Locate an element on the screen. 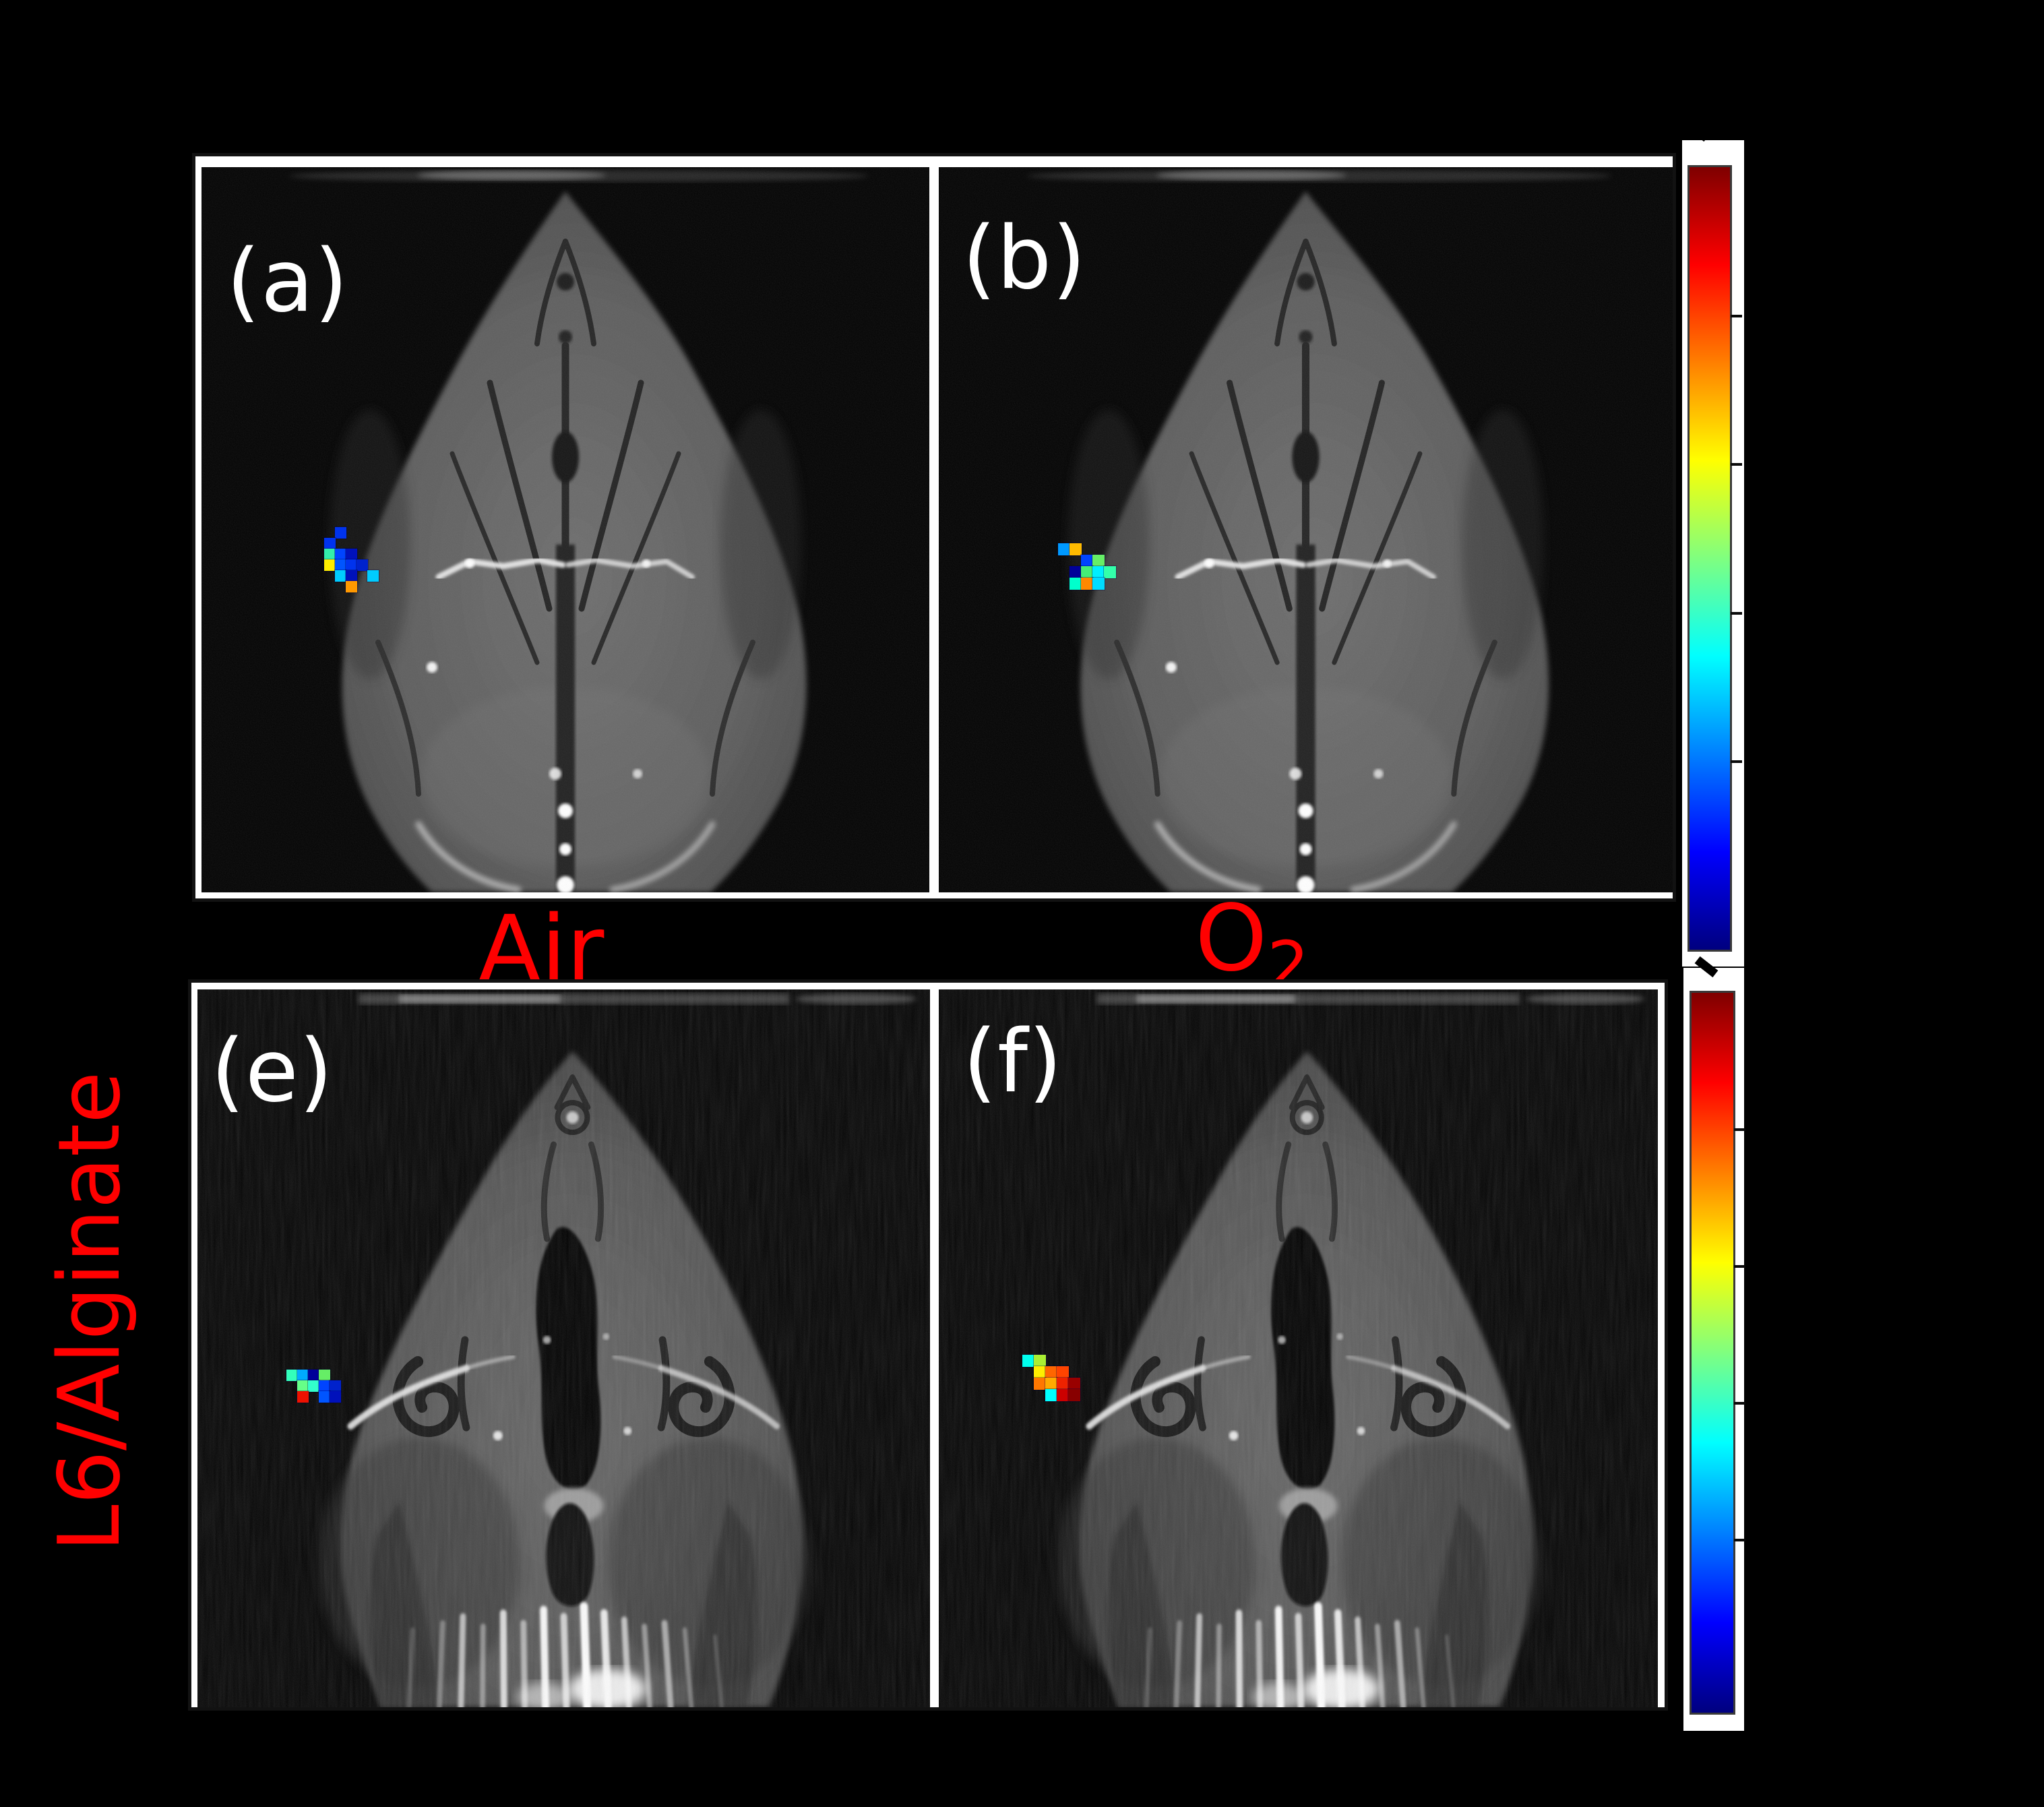 The width and height of the screenshot is (2044, 1807). column-label-air: Air is located at coordinates (541, 950).